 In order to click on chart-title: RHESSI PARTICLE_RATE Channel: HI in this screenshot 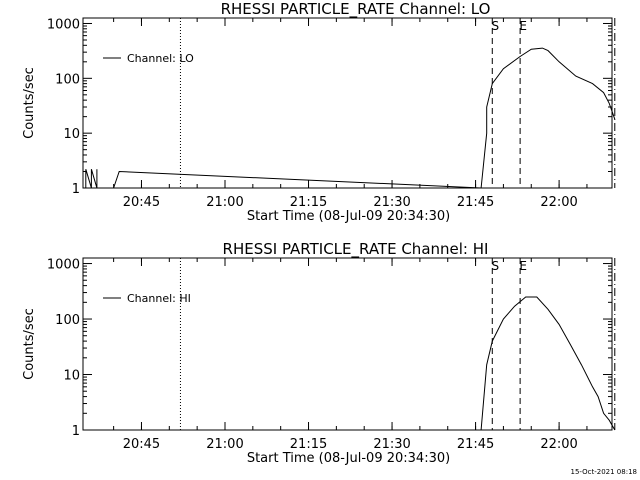, I will do `click(356, 249)`.